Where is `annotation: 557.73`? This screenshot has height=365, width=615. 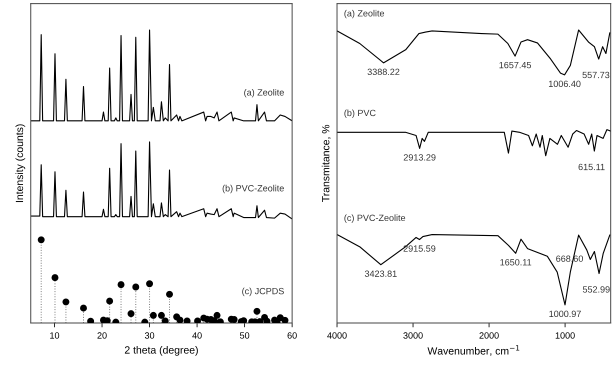
annotation: 557.73 is located at coordinates (596, 75).